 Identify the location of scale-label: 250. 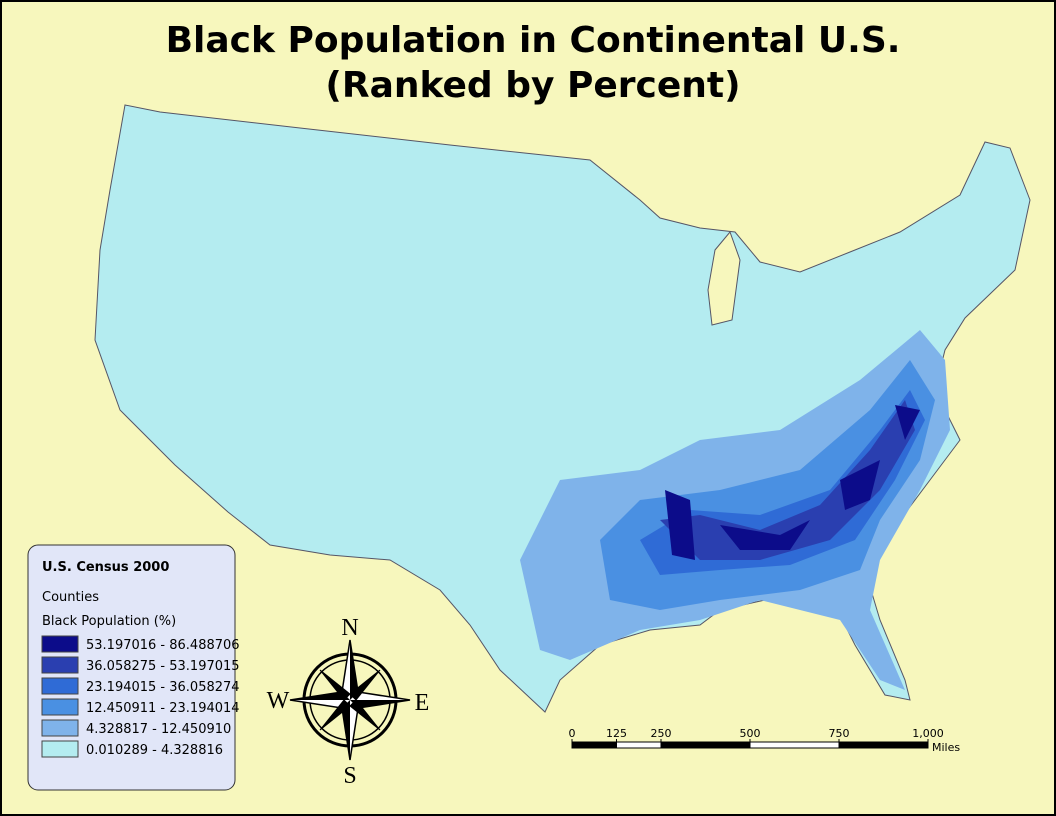
(661, 733).